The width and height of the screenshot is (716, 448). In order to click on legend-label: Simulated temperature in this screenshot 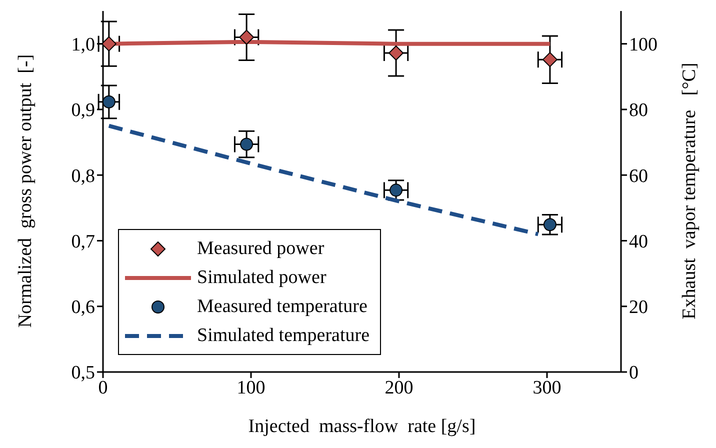, I will do `click(283, 335)`.